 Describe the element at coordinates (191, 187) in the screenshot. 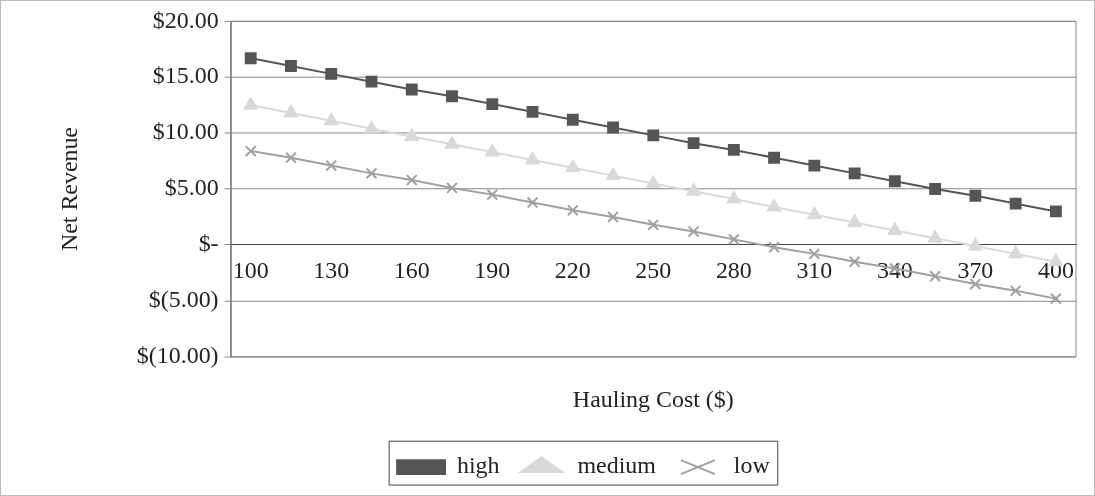

I see `y-tick-label: $5.00` at that location.